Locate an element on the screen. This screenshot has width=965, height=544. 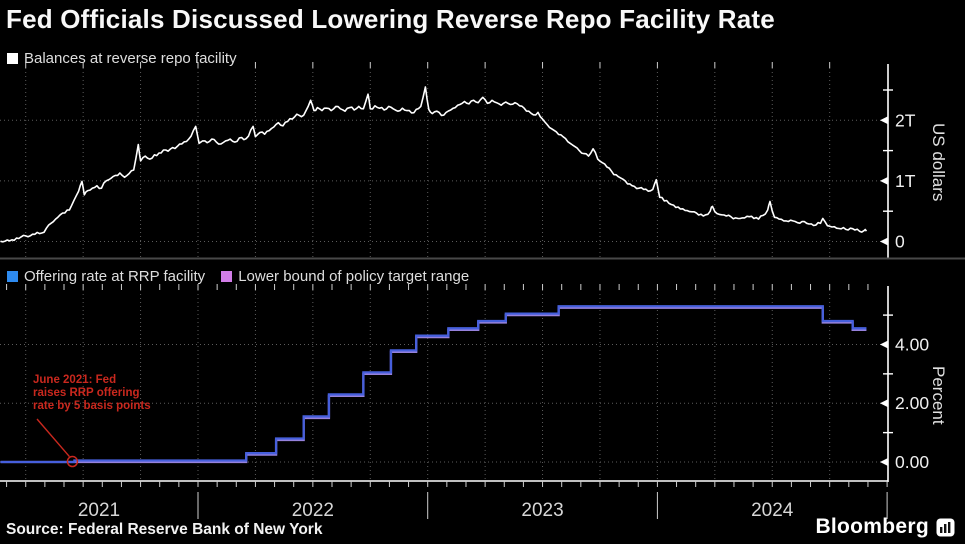
legend-label-balances: Balances at reverse repo facility is located at coordinates (130, 58).